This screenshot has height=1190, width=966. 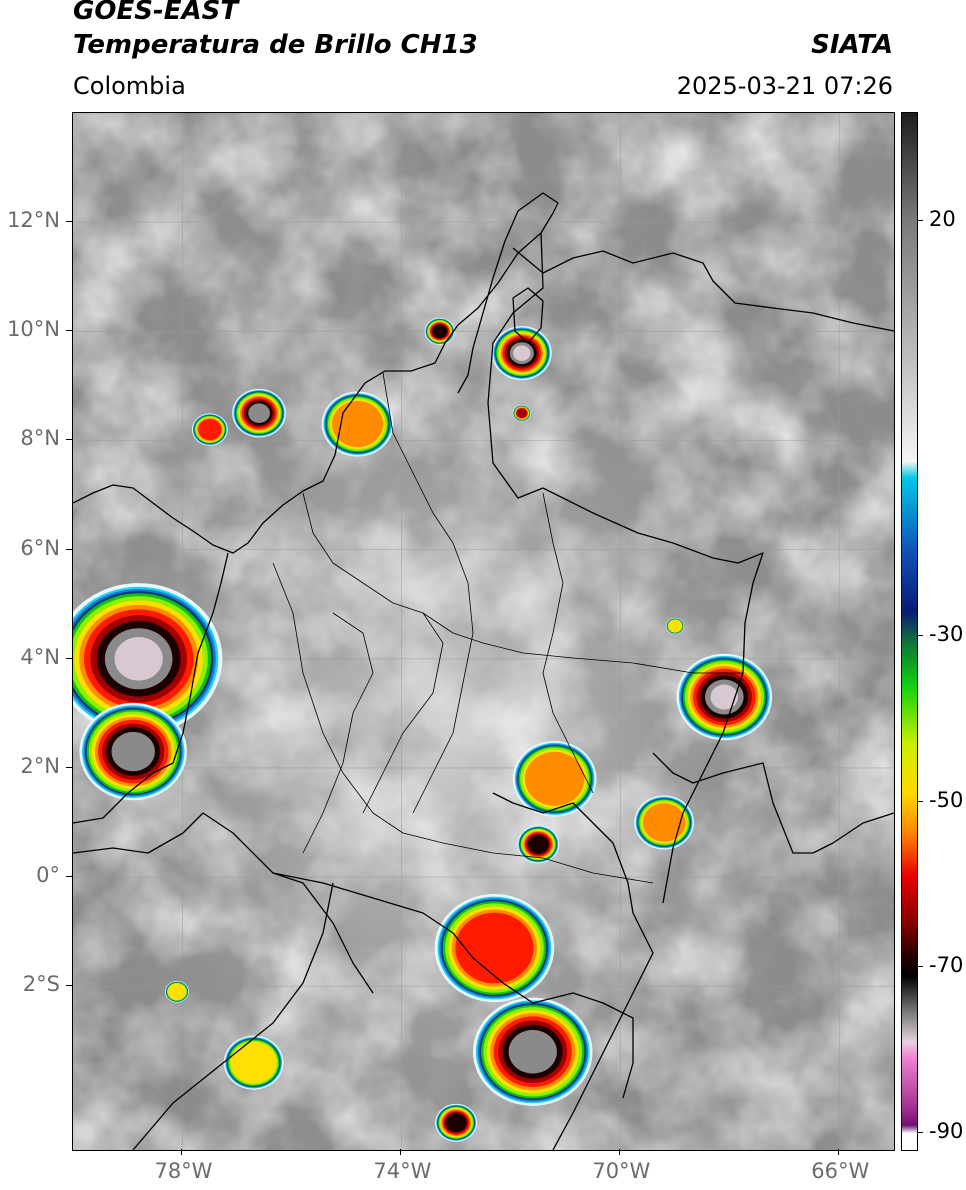 I want to click on colorbar-label: -90, so click(x=946, y=1131).